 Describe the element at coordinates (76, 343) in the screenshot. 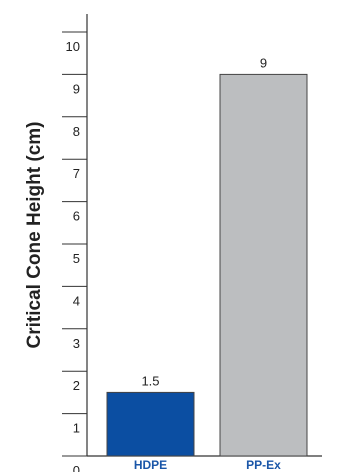

I see `y-tick-label: 3` at that location.